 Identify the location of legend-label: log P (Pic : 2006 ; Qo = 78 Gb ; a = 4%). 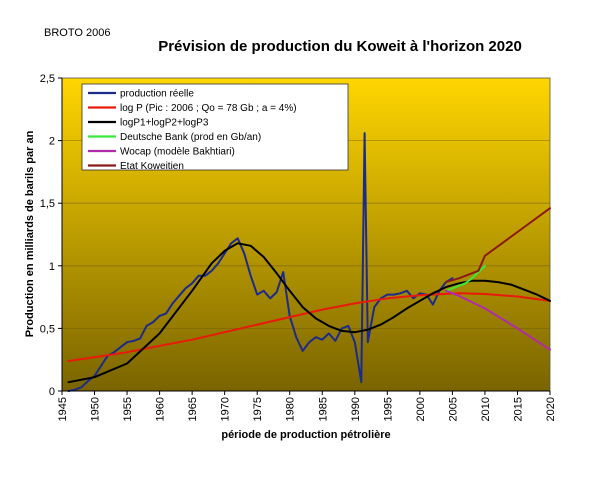
(208, 108).